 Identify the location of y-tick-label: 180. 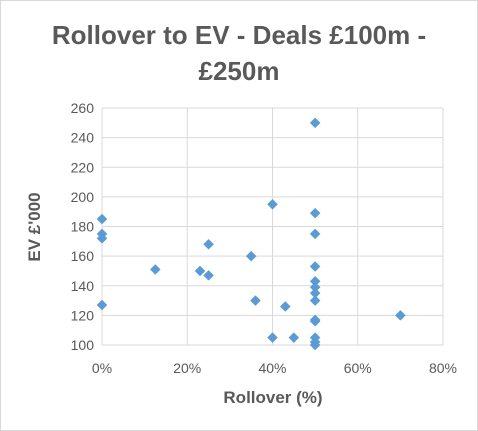
(83, 227).